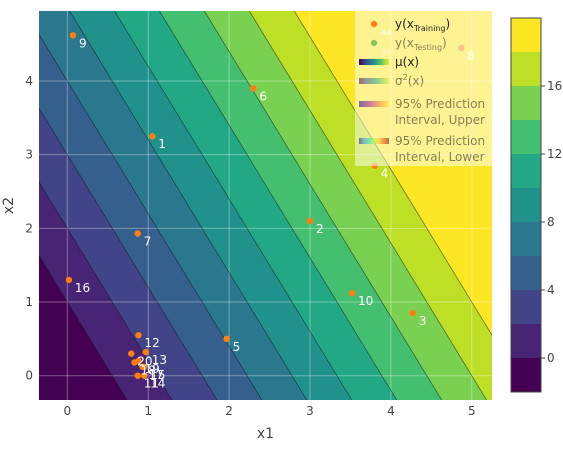 The height and width of the screenshot is (449, 563). What do you see at coordinates (554, 86) in the screenshot?
I see `colorbar-tick-label: 16` at bounding box center [554, 86].